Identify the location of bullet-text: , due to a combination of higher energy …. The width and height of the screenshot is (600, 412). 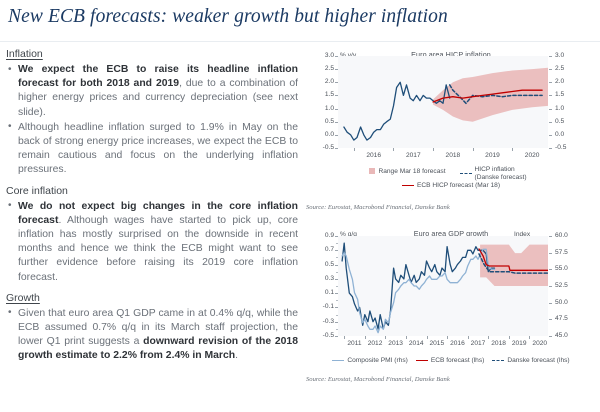
(158, 98).